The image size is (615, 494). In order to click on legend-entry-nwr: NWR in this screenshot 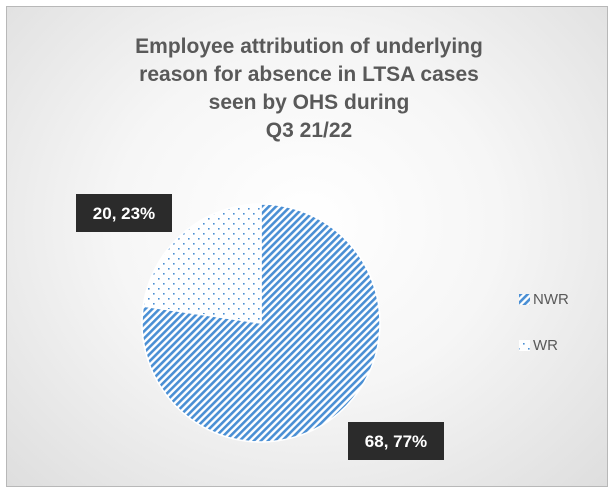, I will do `click(544, 299)`.